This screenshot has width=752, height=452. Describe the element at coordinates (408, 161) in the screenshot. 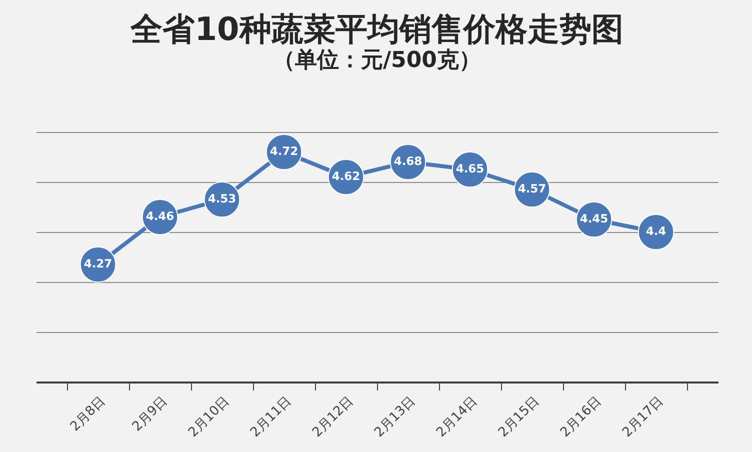

I see `data-label: 4.68` at that location.